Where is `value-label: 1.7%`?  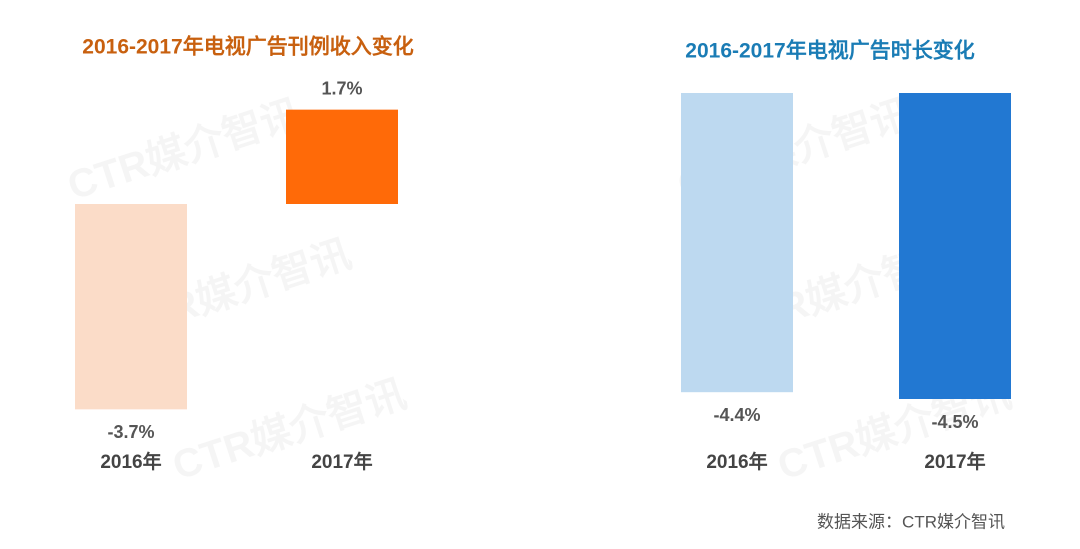
value-label: 1.7% is located at coordinates (341, 88).